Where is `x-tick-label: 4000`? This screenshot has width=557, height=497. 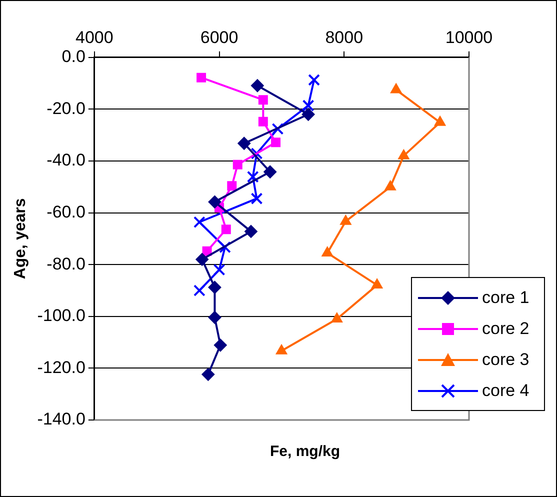
x-tick-label: 4000 is located at coordinates (94, 37).